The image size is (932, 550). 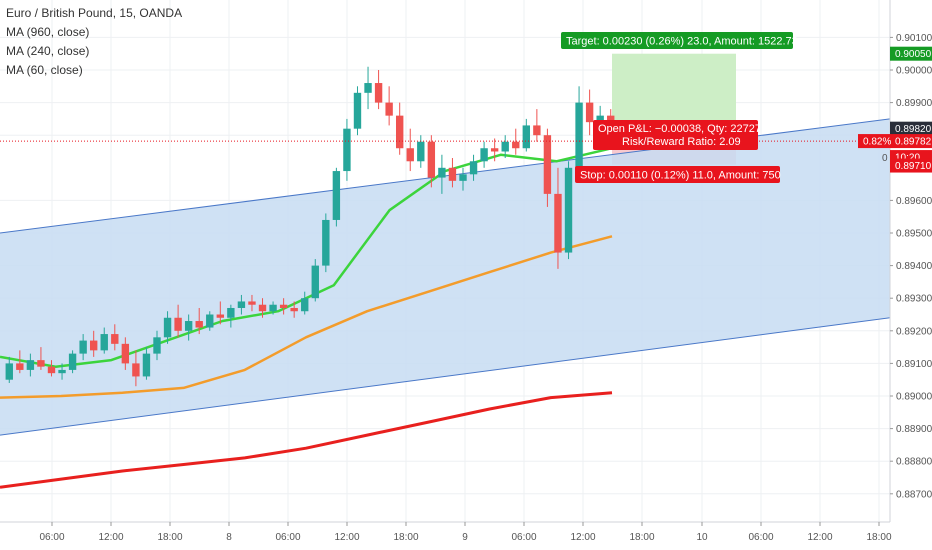 I want to click on stop-price-tag: 0.89710, so click(x=911, y=165).